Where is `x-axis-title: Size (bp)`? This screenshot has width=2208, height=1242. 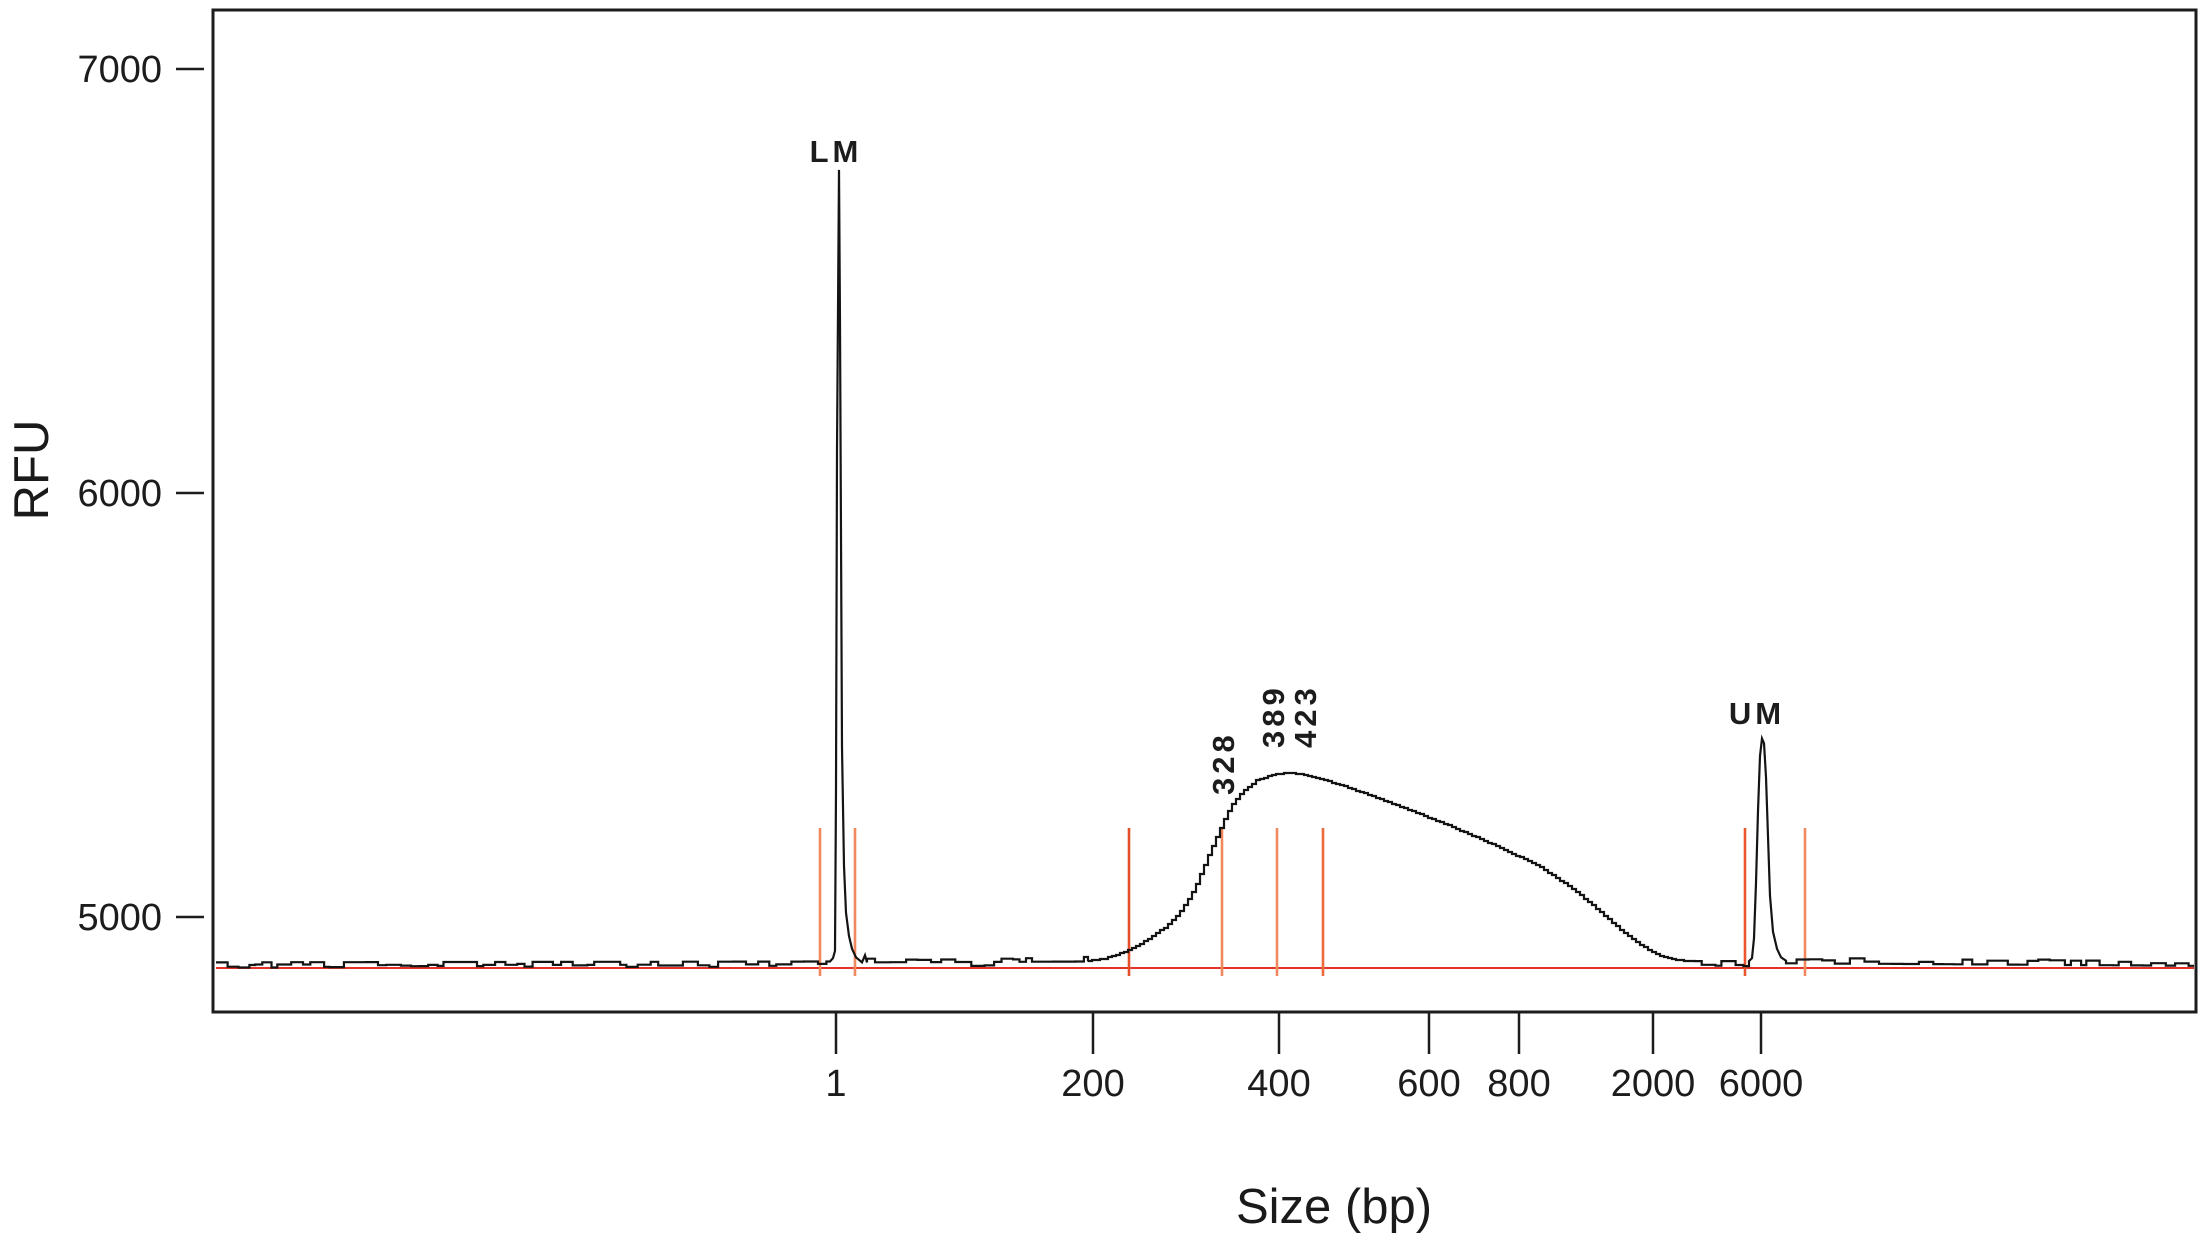 x-axis-title: Size (bp) is located at coordinates (1334, 1207).